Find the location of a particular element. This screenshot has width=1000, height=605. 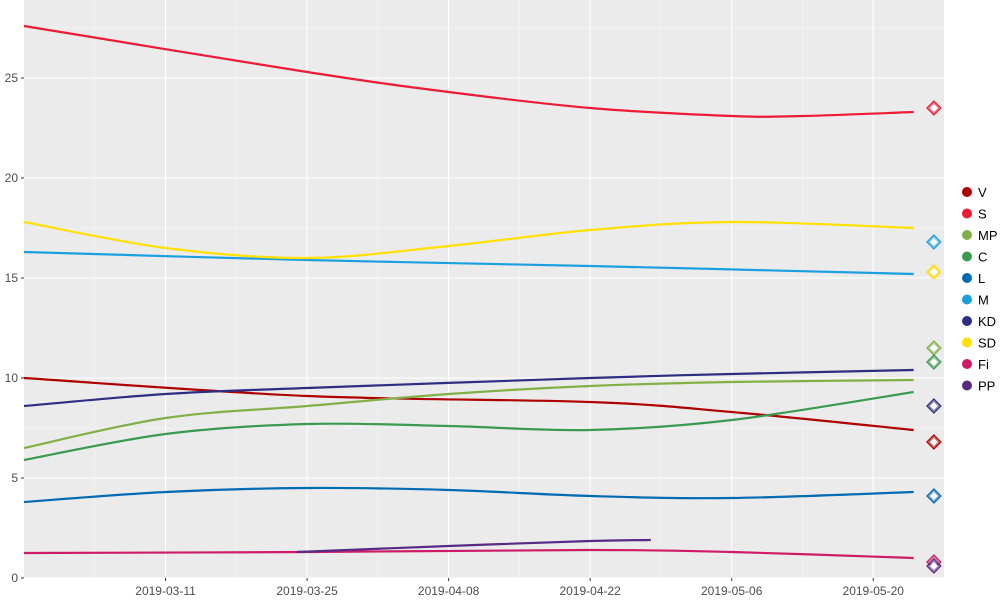

trend-line-mp is located at coordinates (468, 414).